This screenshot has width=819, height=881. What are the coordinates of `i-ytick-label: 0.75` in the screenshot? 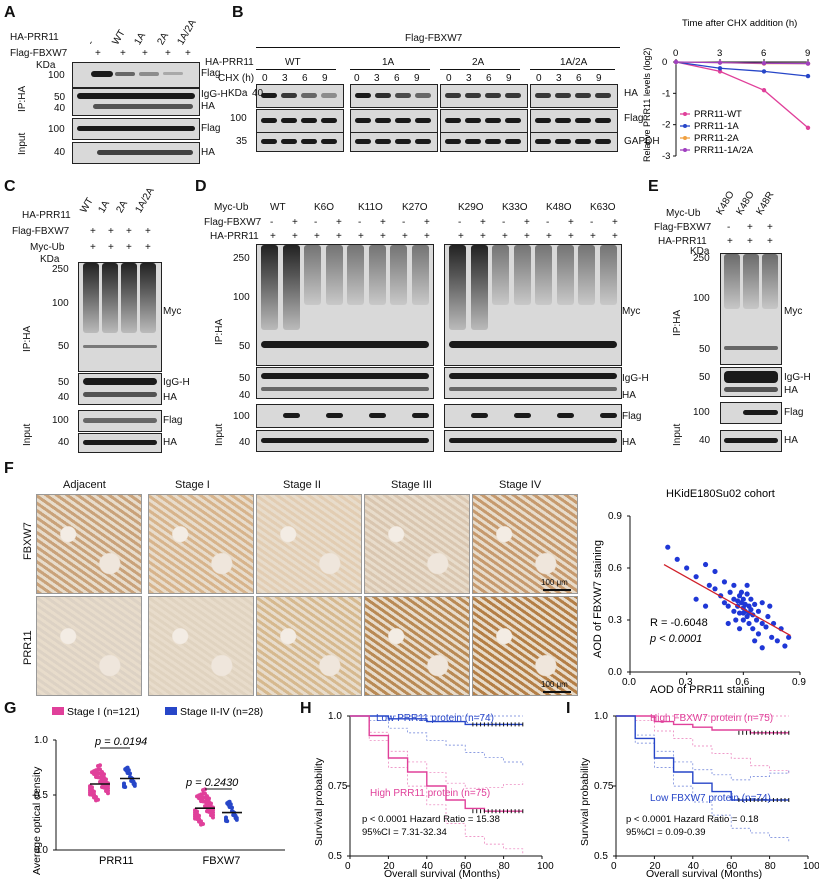 It's located at (604, 786).